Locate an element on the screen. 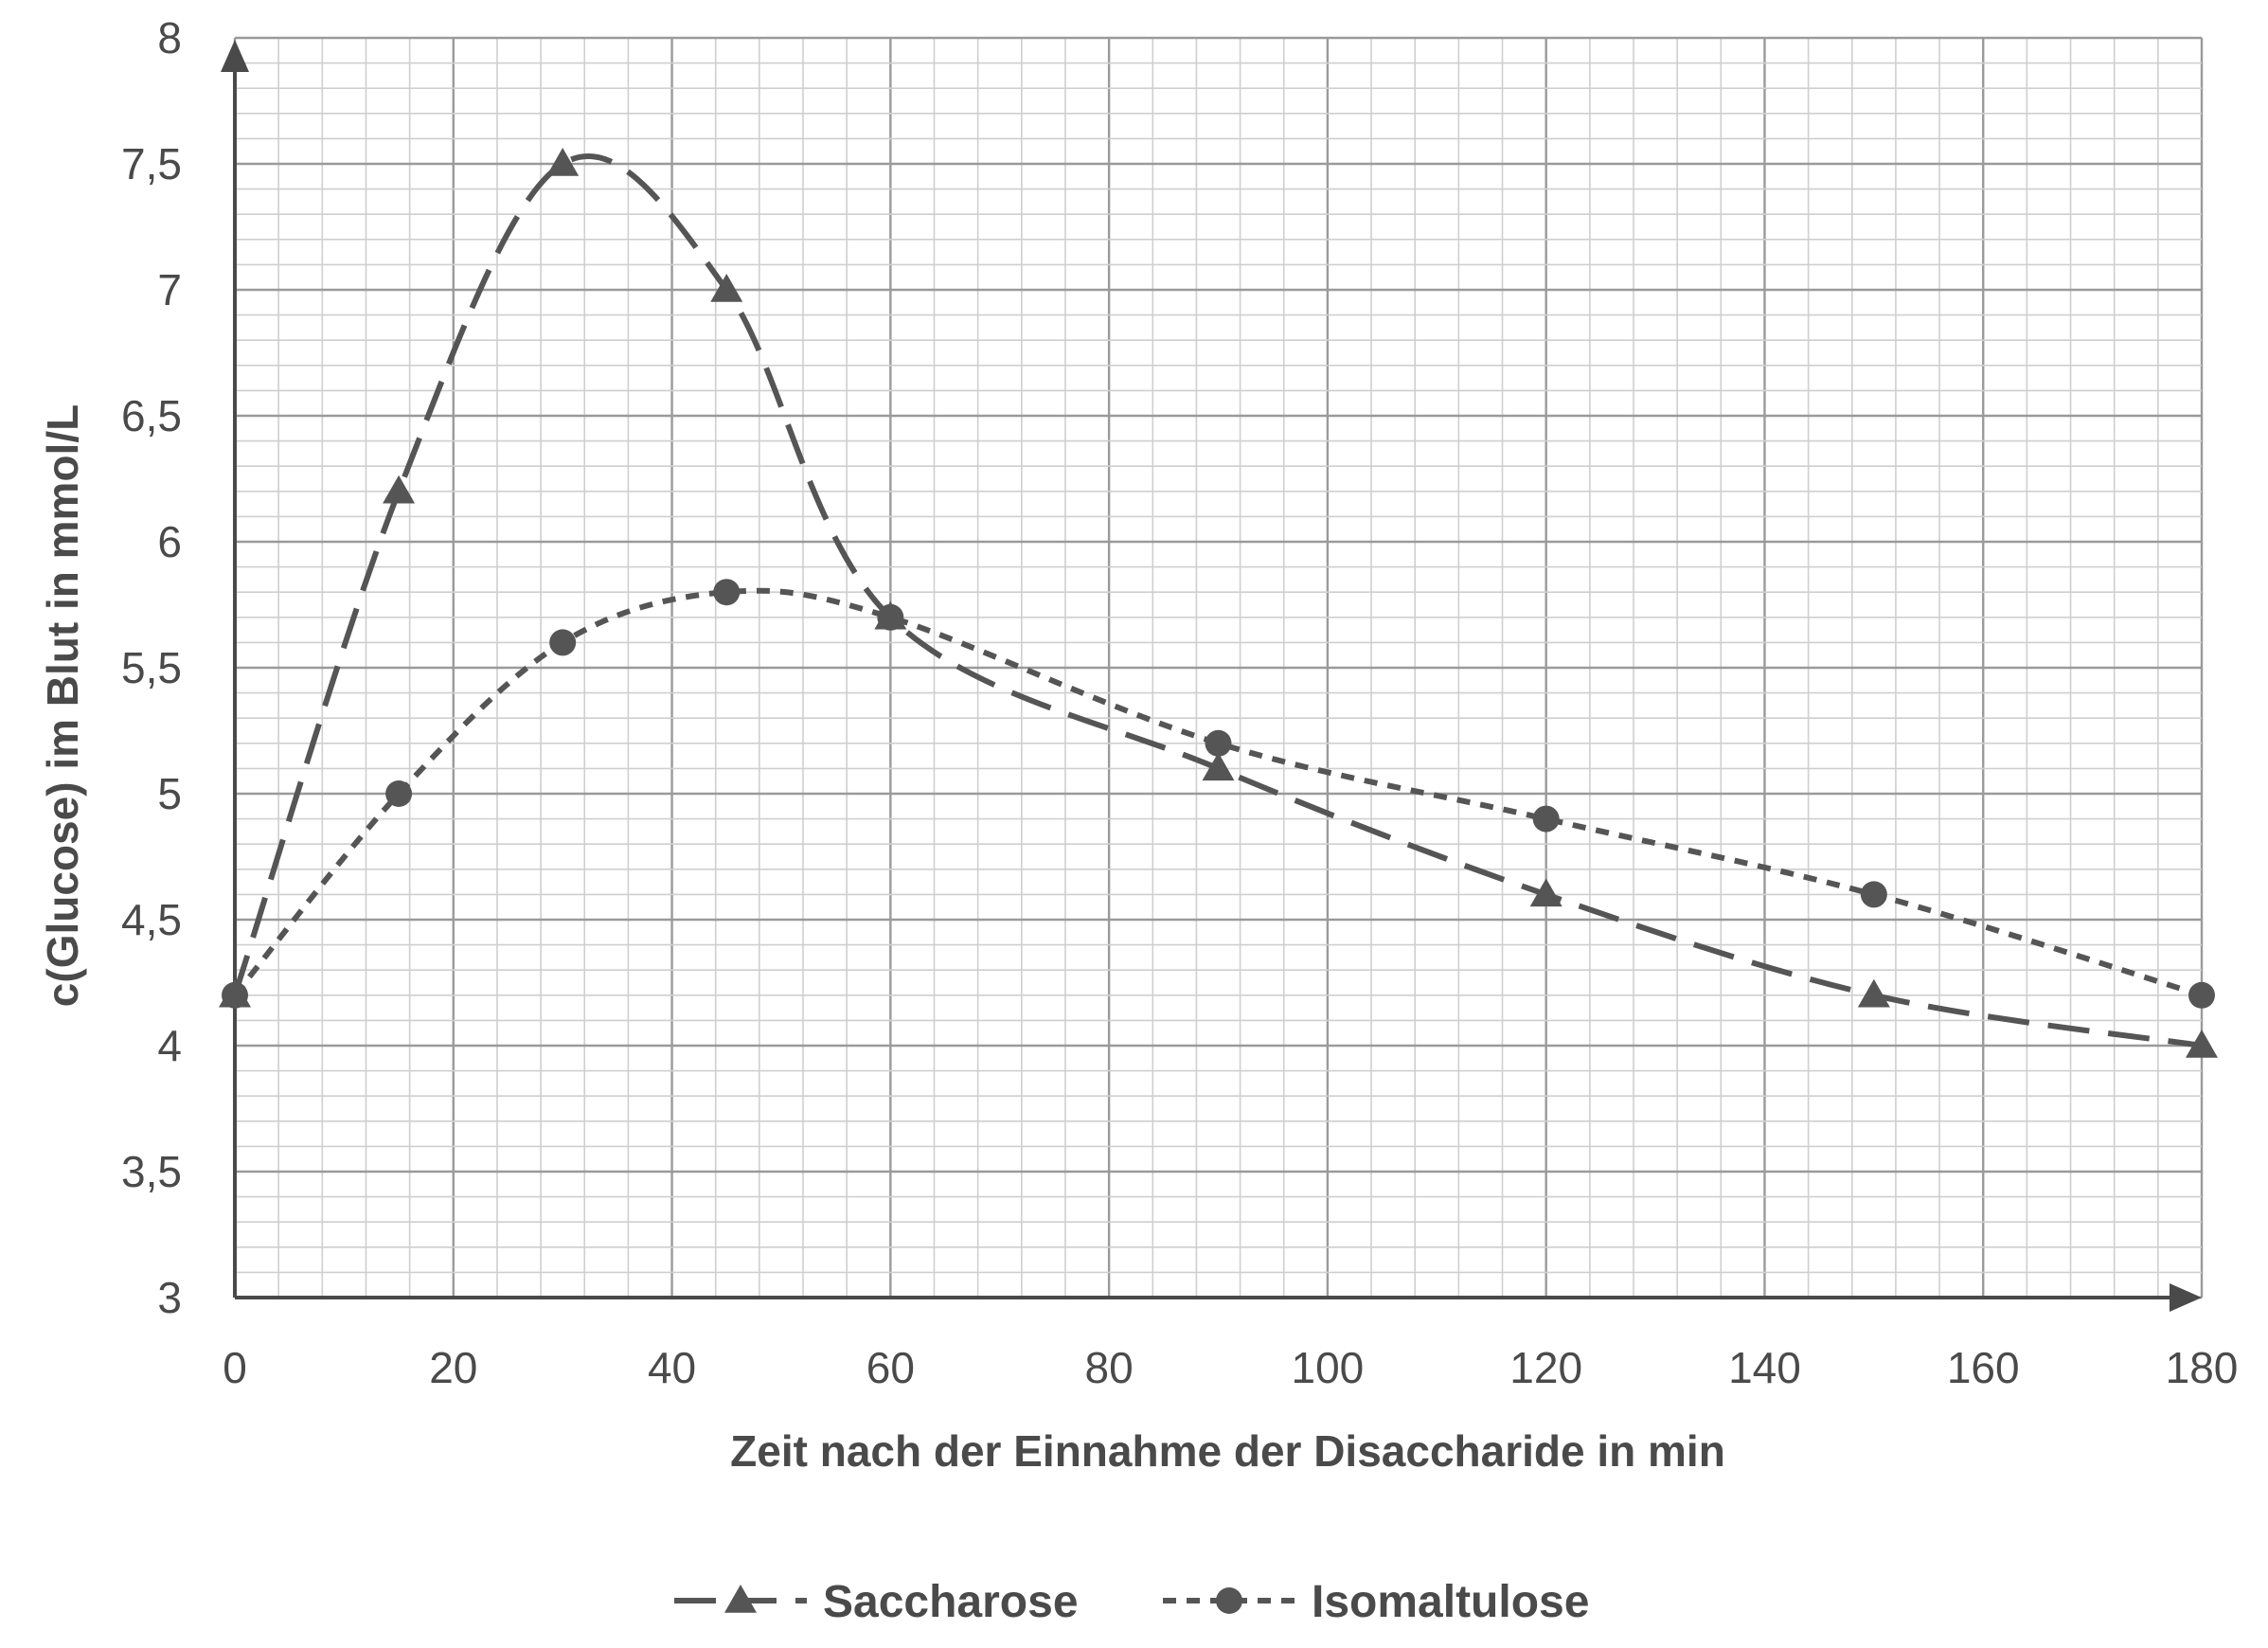 This screenshot has width=2268, height=1648. y-tick-label: 3 is located at coordinates (169, 1297).